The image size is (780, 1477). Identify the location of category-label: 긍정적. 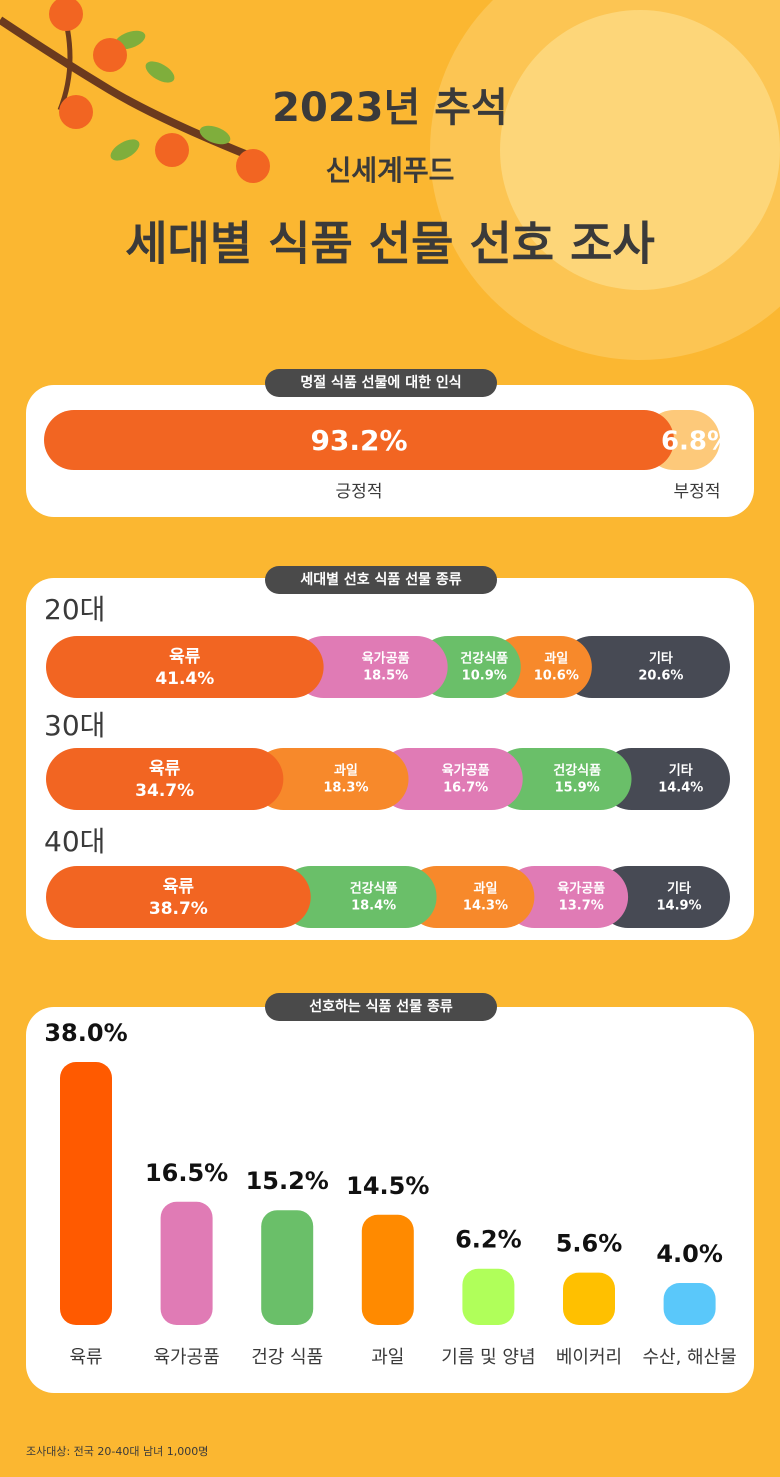
(359, 492).